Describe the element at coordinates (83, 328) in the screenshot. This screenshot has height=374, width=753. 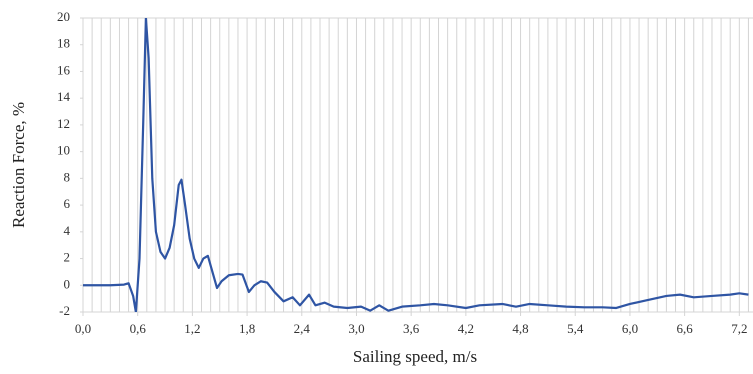
I see `x-tick-label: 0,0` at that location.